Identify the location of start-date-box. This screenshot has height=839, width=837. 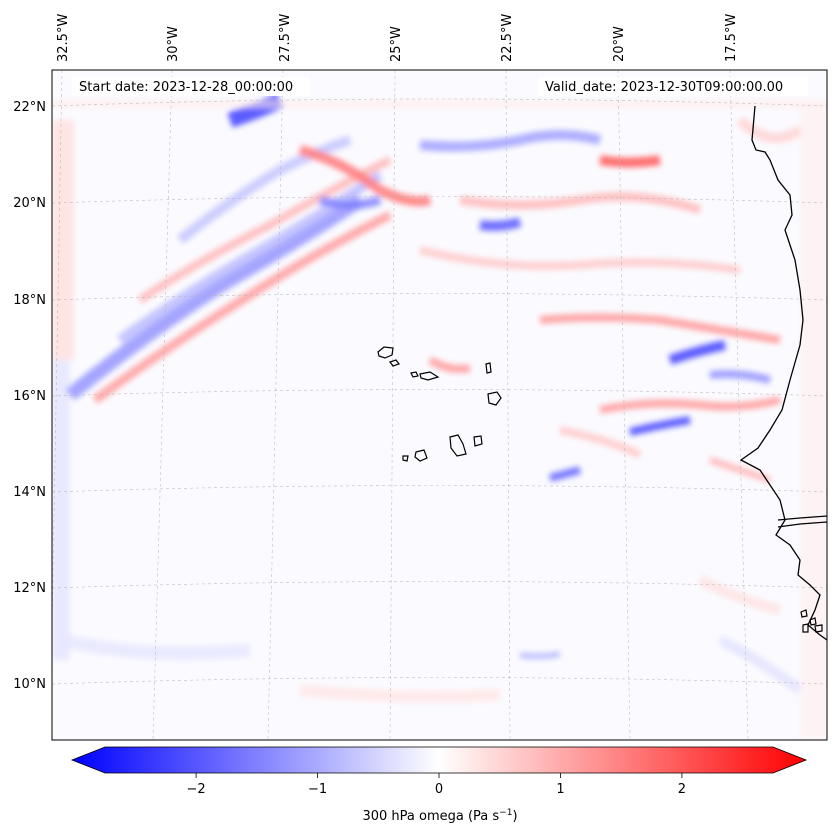
(191, 86).